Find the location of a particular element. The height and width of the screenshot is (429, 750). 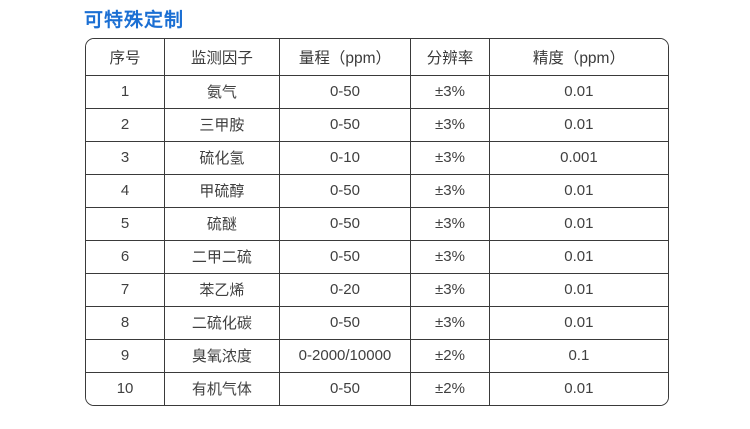

table-cell: 二硫化碳 is located at coordinates (222, 322).